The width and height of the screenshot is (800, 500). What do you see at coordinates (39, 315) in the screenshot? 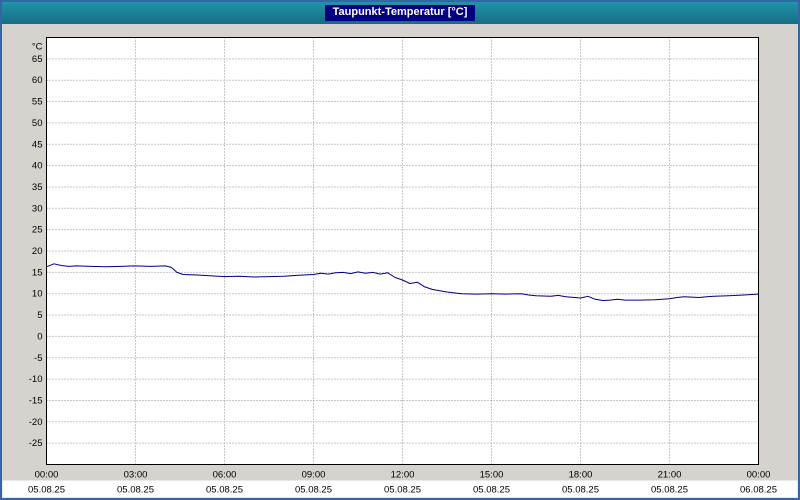
I see `y-tick-label: 5` at bounding box center [39, 315].